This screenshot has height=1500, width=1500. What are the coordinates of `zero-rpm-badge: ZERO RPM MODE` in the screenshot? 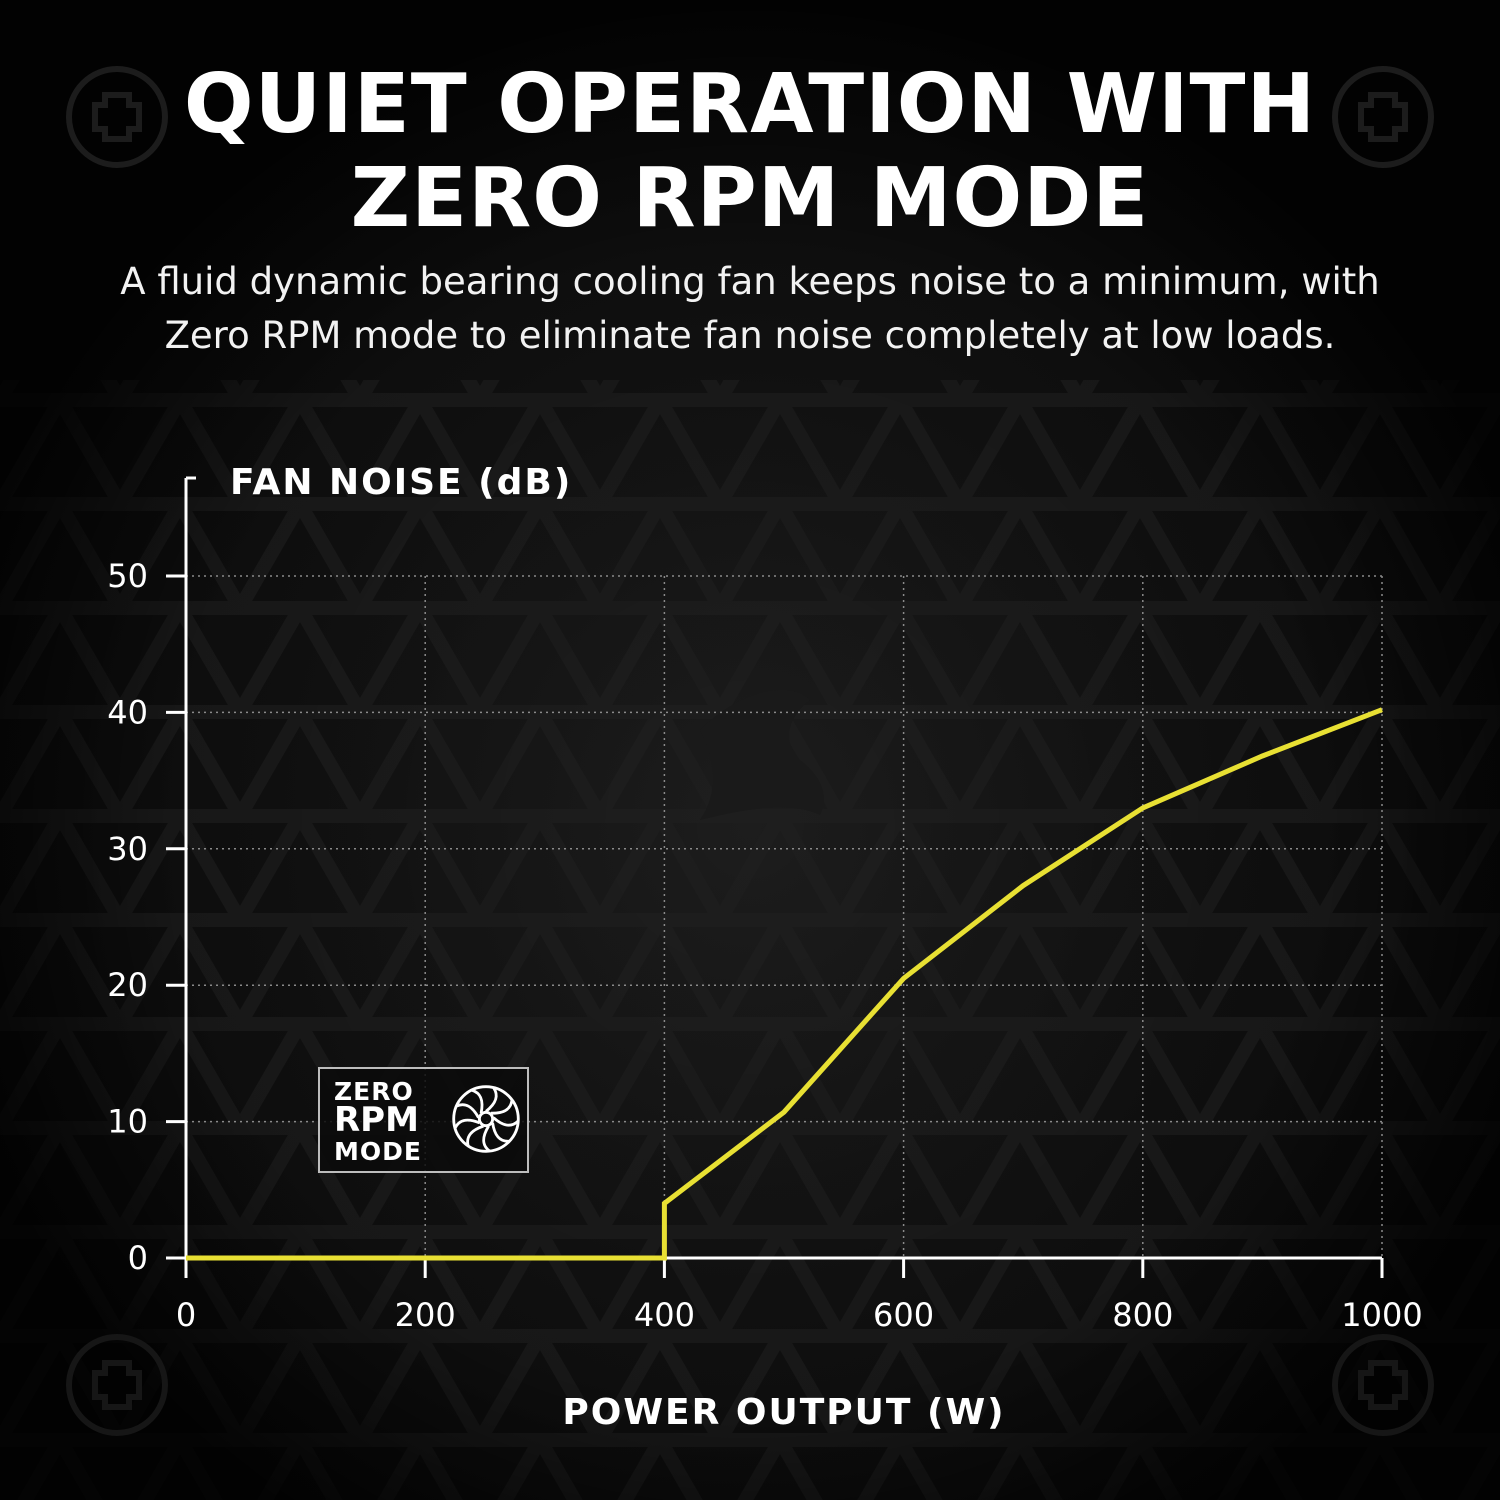 It's located at (423, 1120).